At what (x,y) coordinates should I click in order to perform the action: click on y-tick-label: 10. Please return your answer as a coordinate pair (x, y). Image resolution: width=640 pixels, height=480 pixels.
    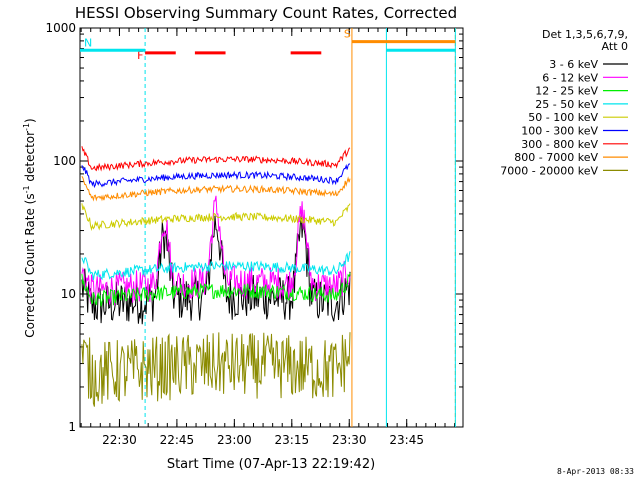
    Looking at the image, I should click on (68, 294).